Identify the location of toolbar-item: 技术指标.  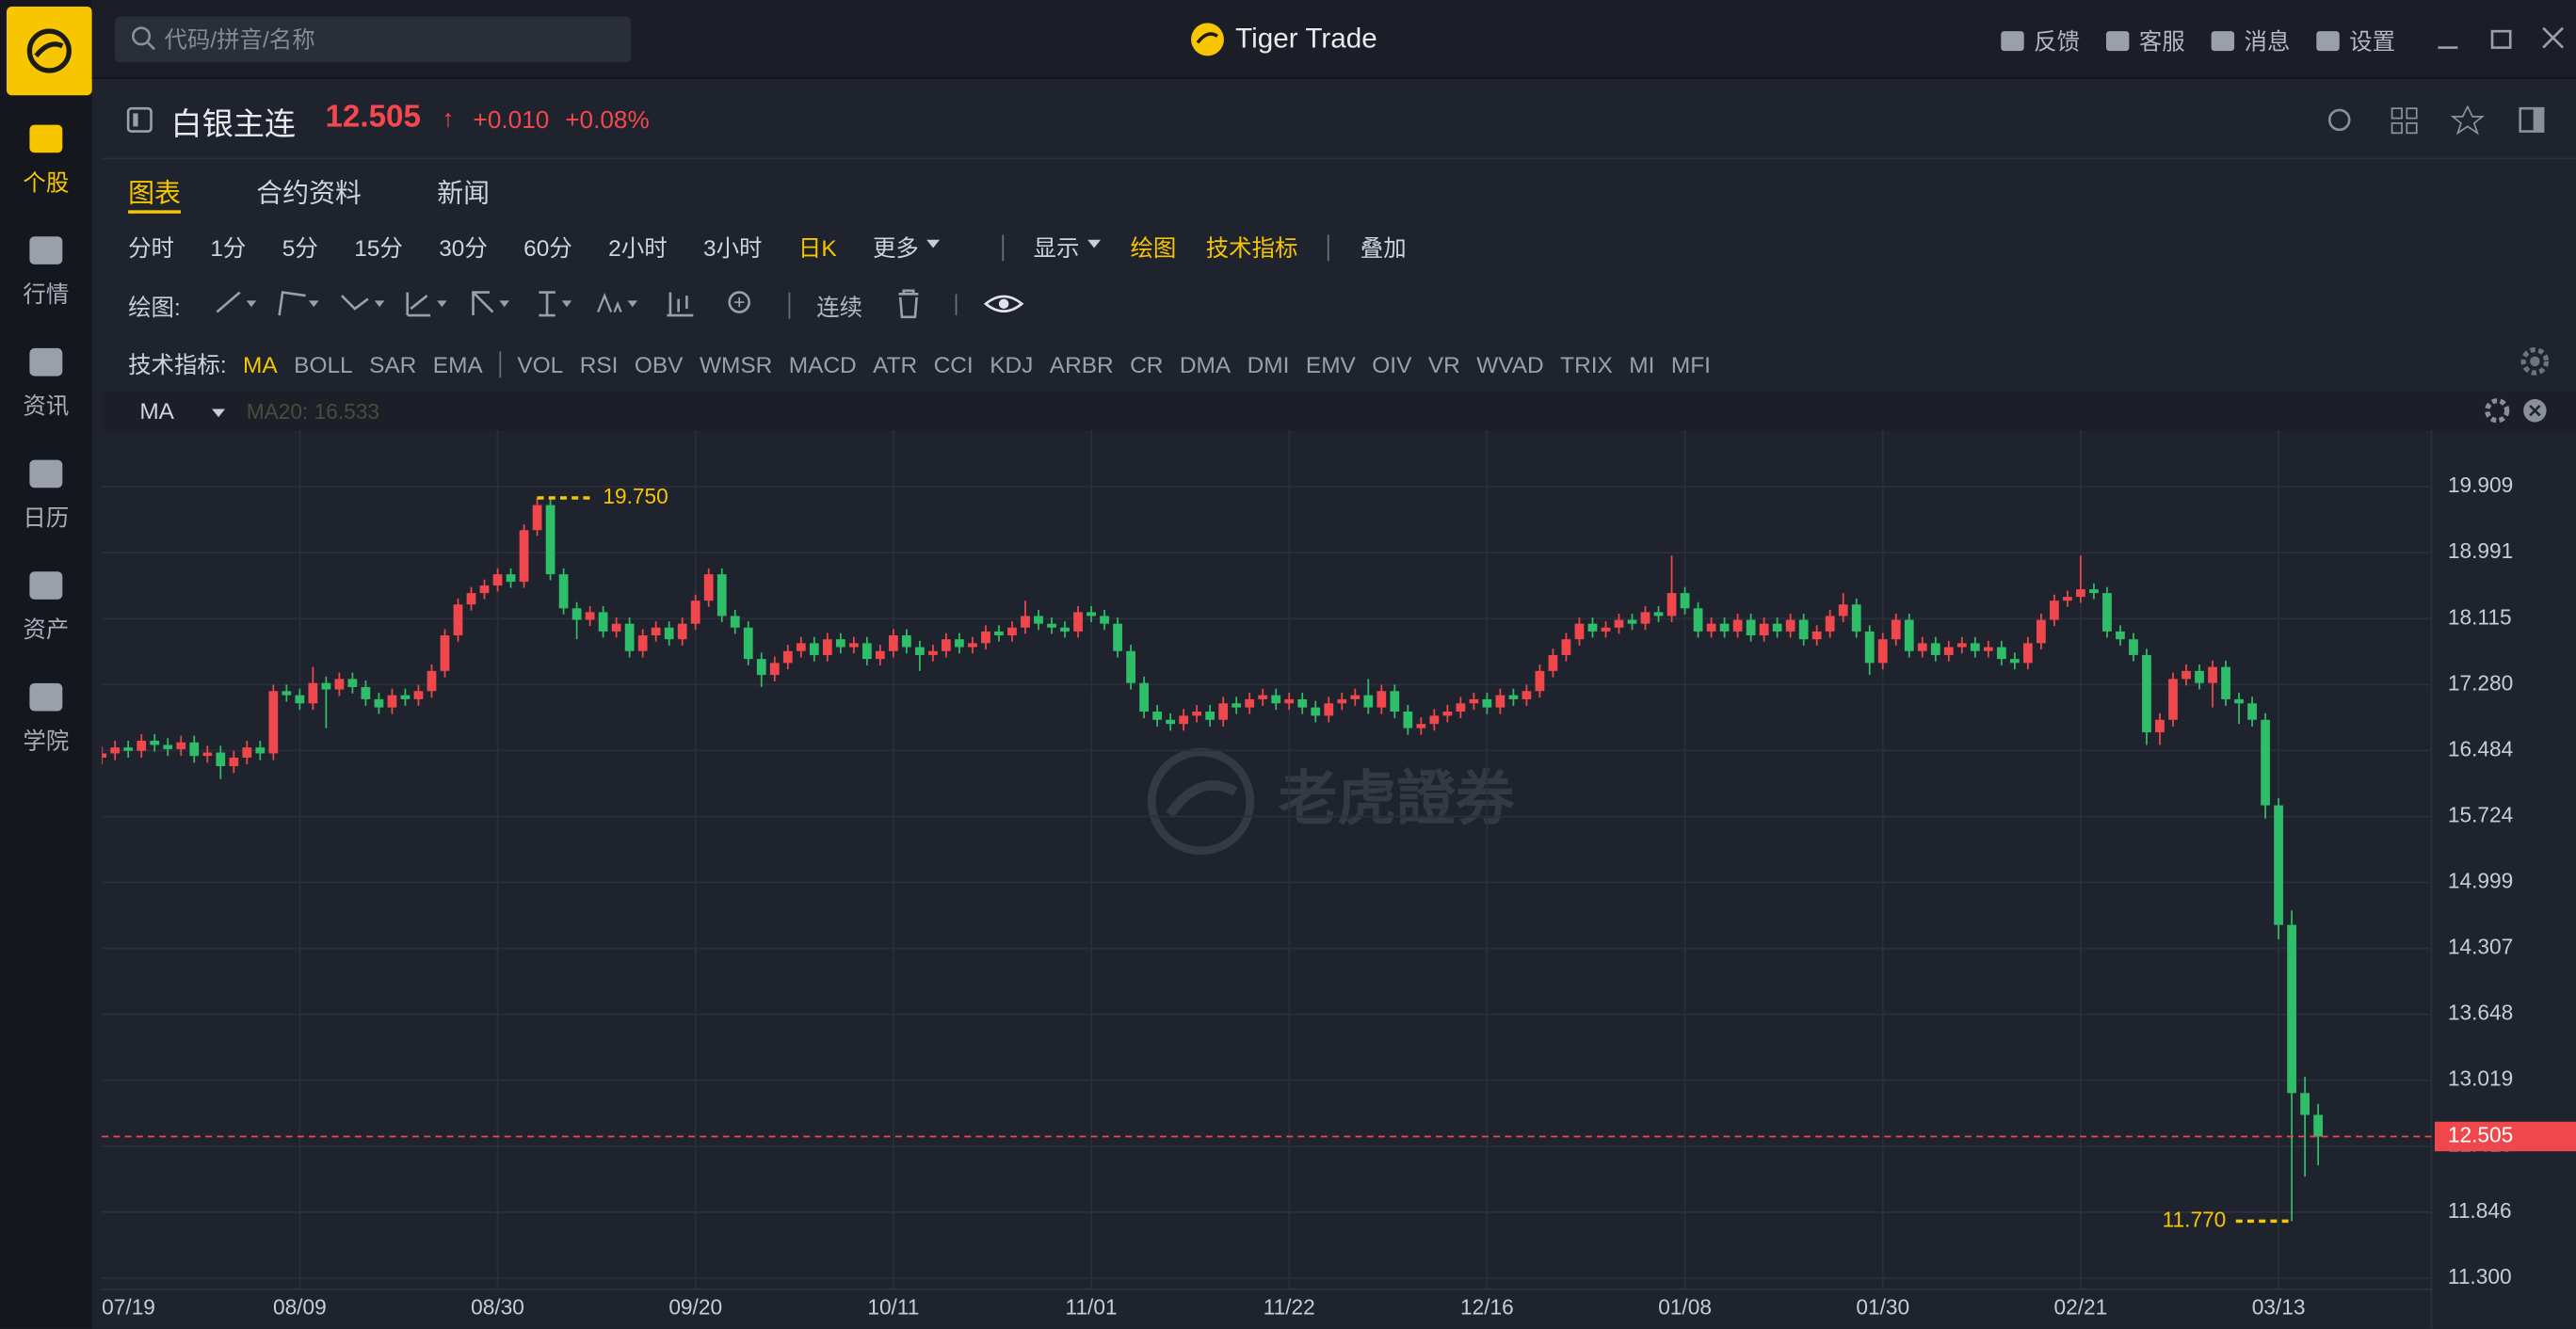
(1251, 248).